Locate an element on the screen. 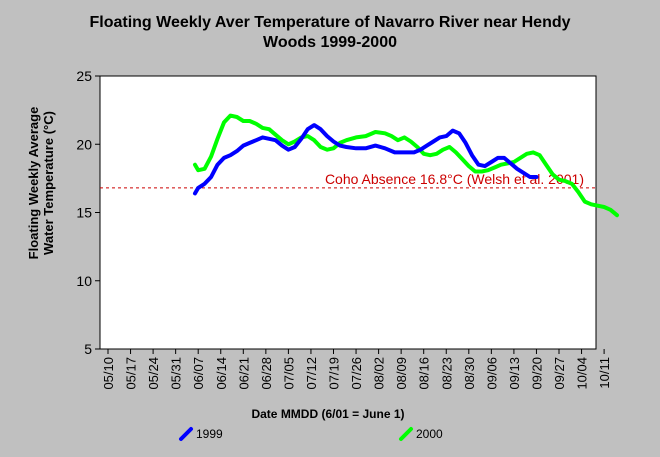 The image size is (660, 457). x-tick-label: 05/31 is located at coordinates (176, 373).